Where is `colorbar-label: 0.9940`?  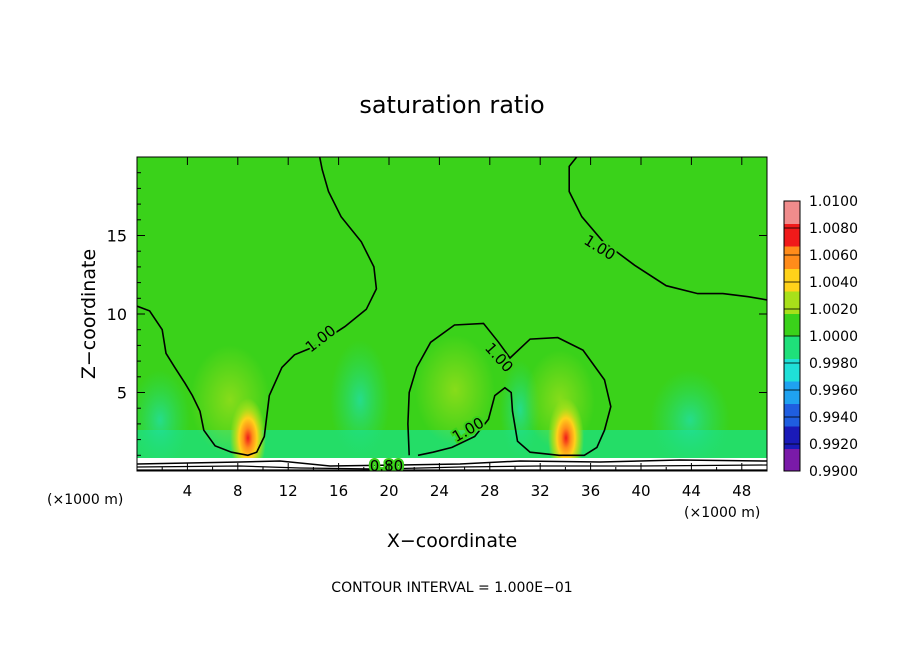 colorbar-label: 0.9940 is located at coordinates (833, 418).